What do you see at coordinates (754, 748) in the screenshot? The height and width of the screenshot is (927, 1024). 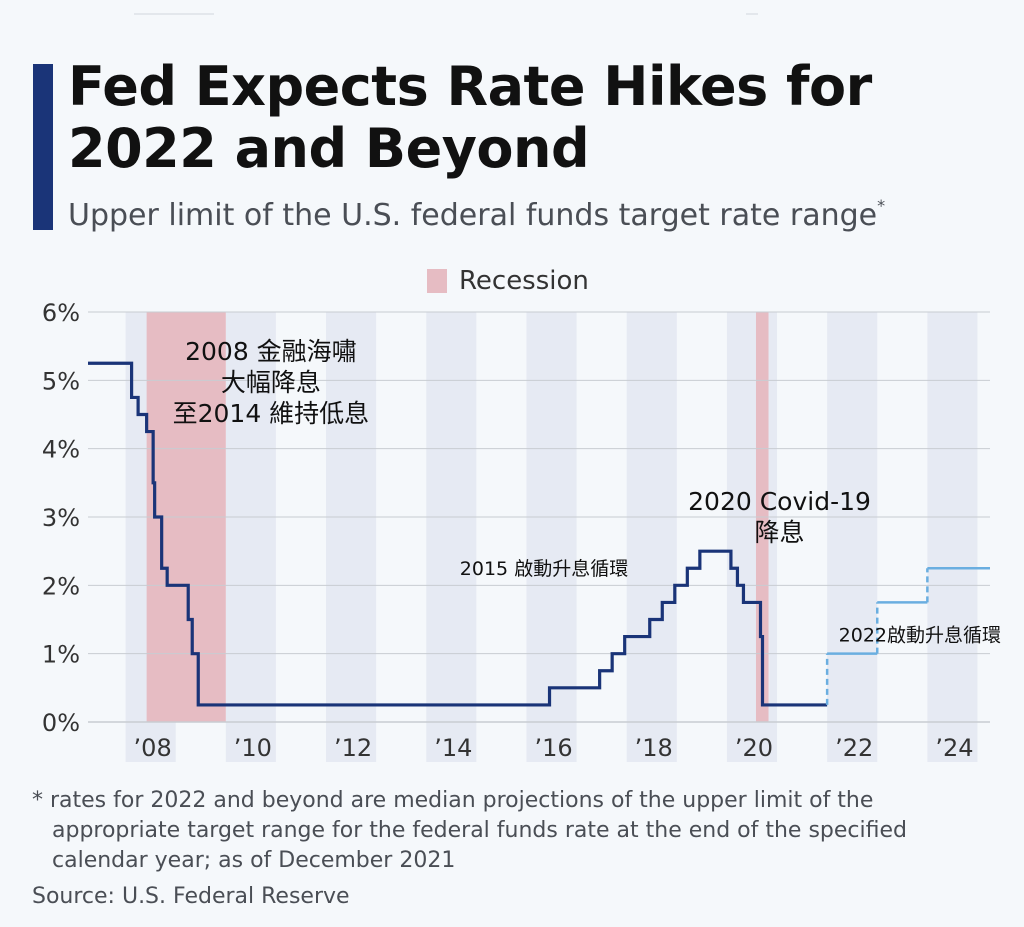 I see `x-tick-label: ’20` at bounding box center [754, 748].